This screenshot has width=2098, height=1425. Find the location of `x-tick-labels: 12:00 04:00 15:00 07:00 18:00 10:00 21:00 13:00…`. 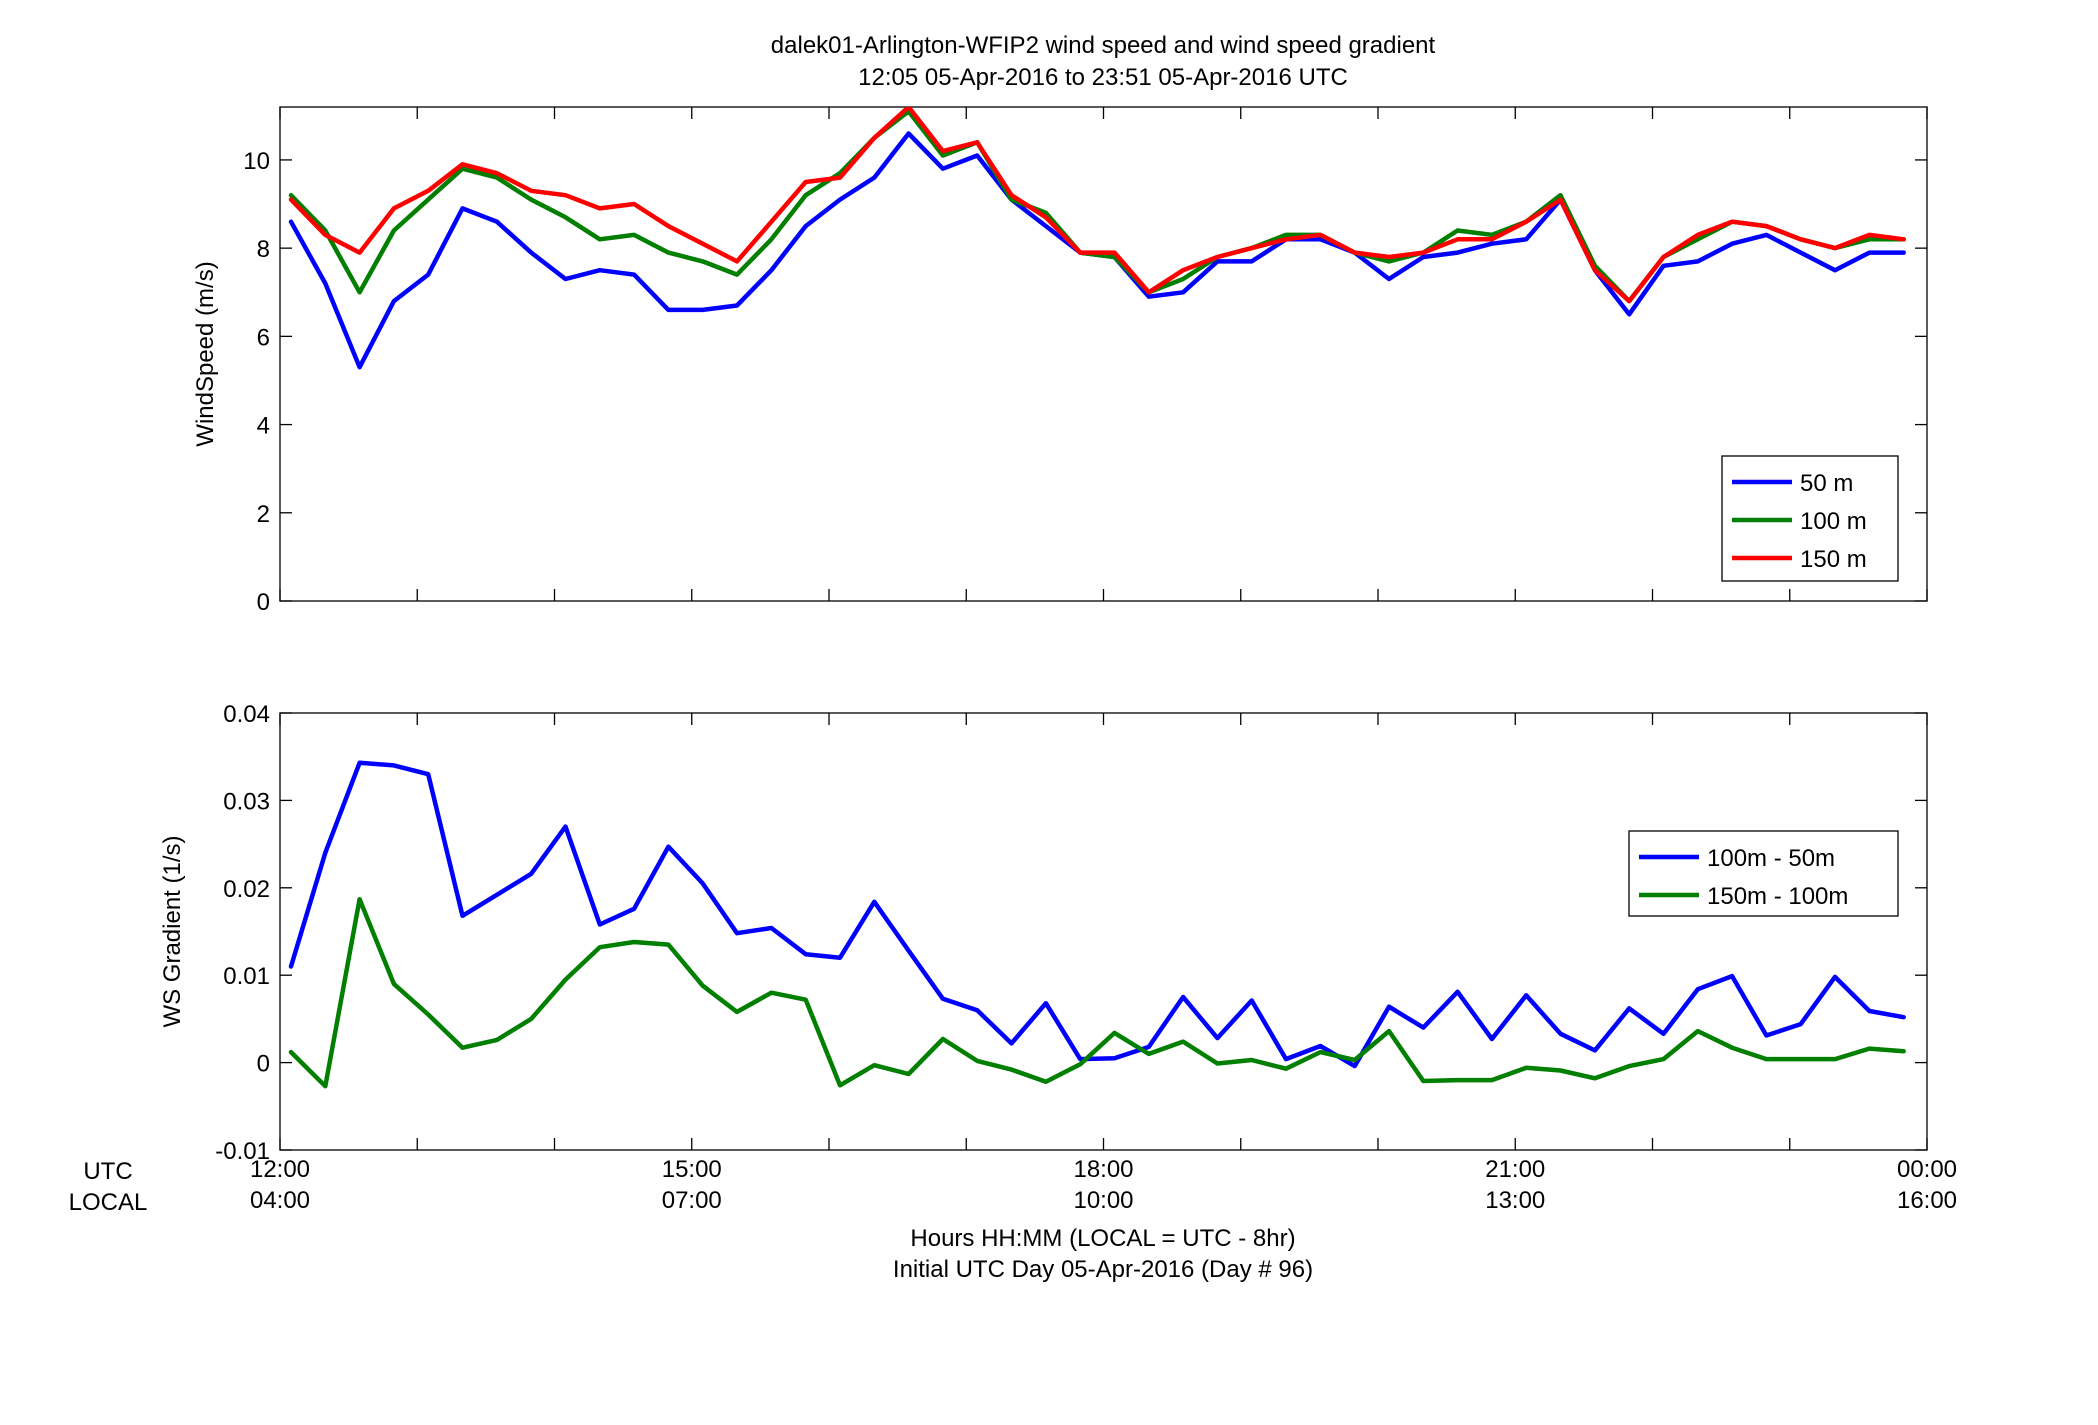

x-tick-labels: 12:00 04:00 15:00 07:00 18:00 10:00 21:00 13:00… is located at coordinates (1103, 1185).